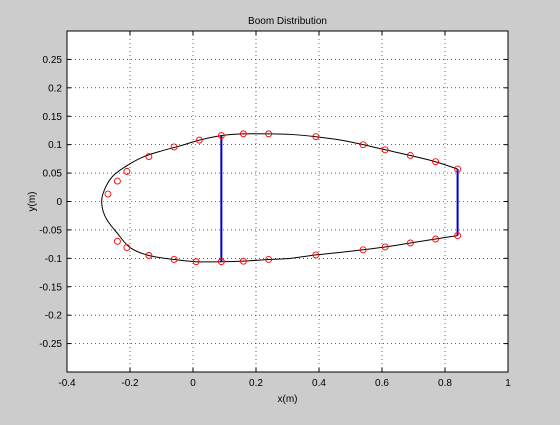  Describe the element at coordinates (53, 60) in the screenshot. I see `y-tick-label: 0.25` at that location.